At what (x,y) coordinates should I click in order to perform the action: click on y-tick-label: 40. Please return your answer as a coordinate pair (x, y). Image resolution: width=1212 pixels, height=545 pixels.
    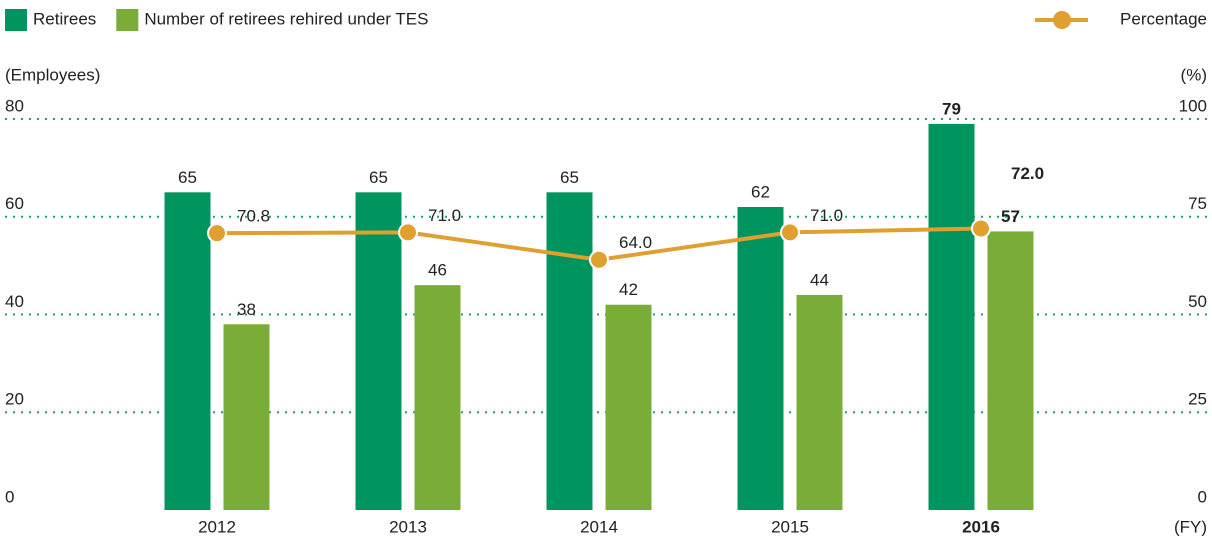
    Looking at the image, I should click on (14, 301).